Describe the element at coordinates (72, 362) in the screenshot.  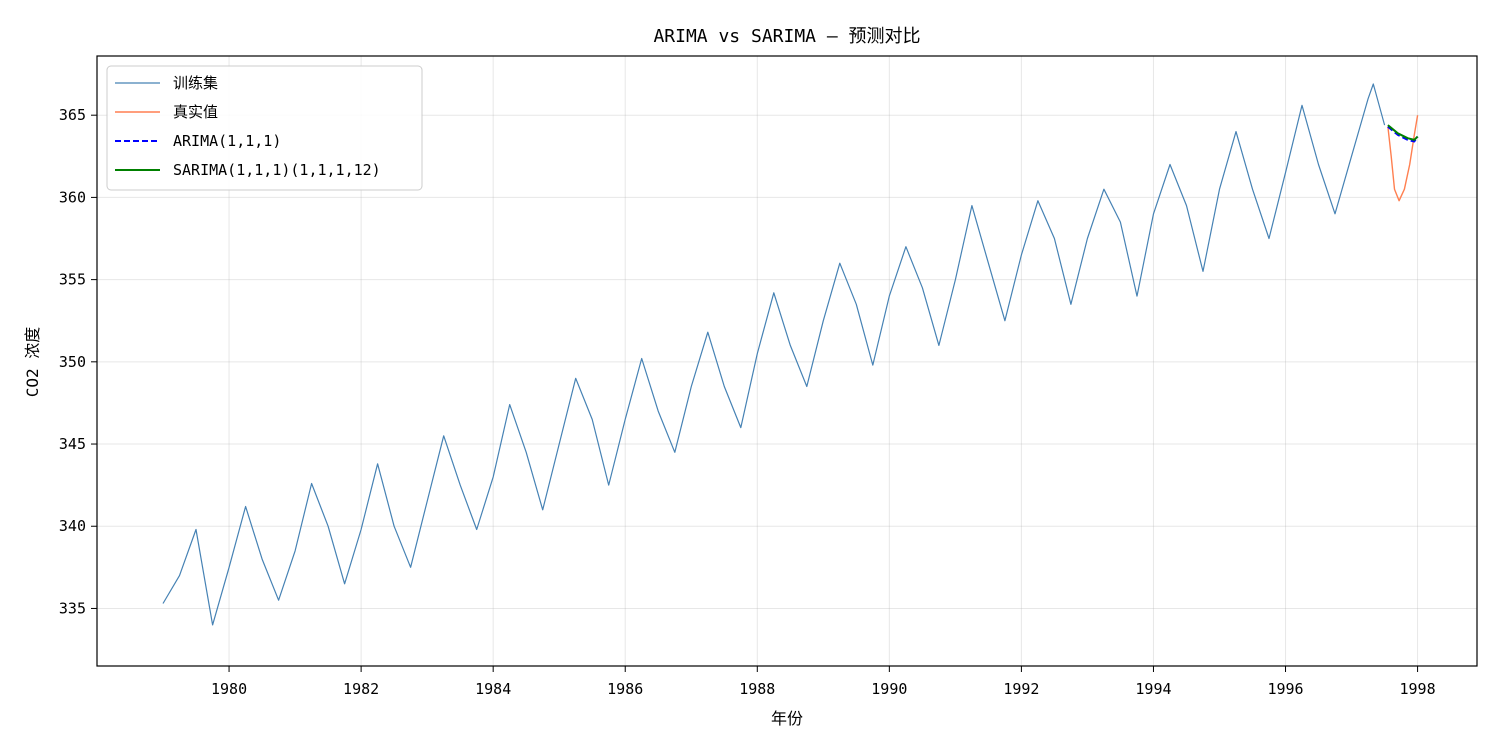
I see `y-tick-label: 350` at that location.